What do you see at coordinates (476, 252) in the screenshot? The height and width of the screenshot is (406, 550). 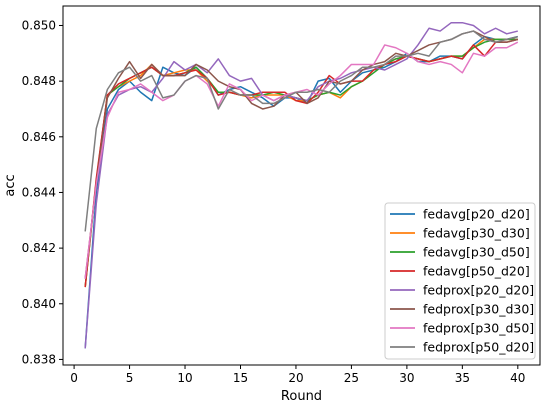 I see `legend-label-2: fedavg[p30_d50]` at bounding box center [476, 252].